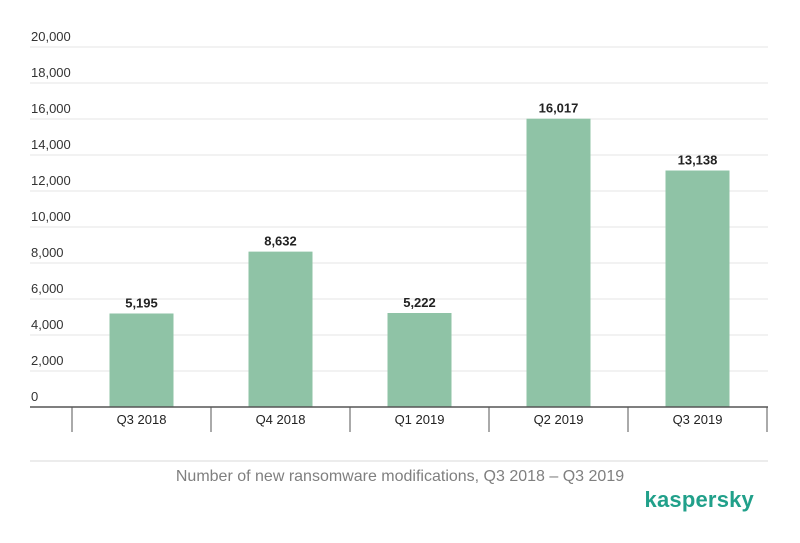 This screenshot has width=800, height=543. Describe the element at coordinates (47, 288) in the screenshot. I see `y-tick-label: 6,000` at that location.